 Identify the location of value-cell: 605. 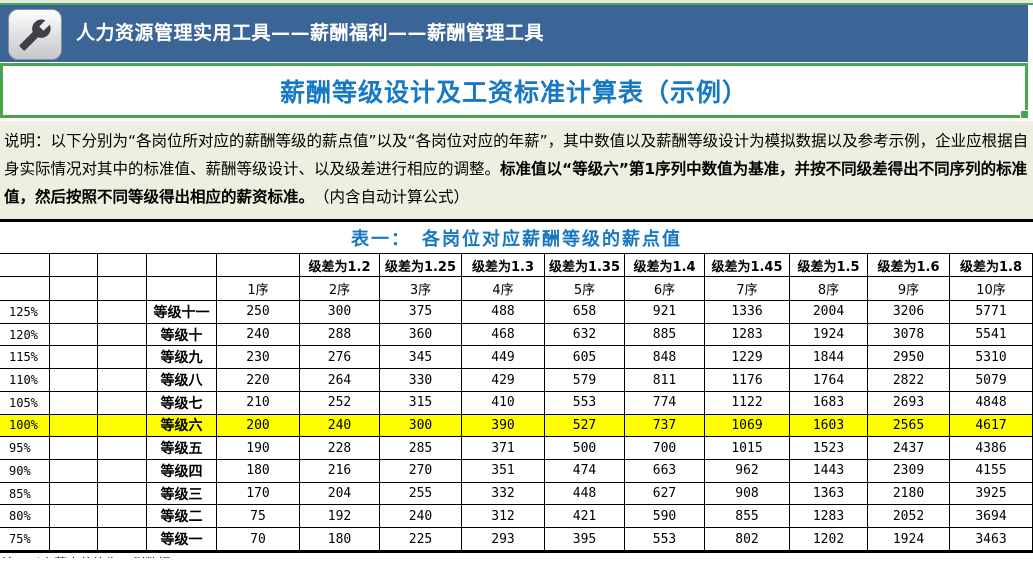
(585, 358).